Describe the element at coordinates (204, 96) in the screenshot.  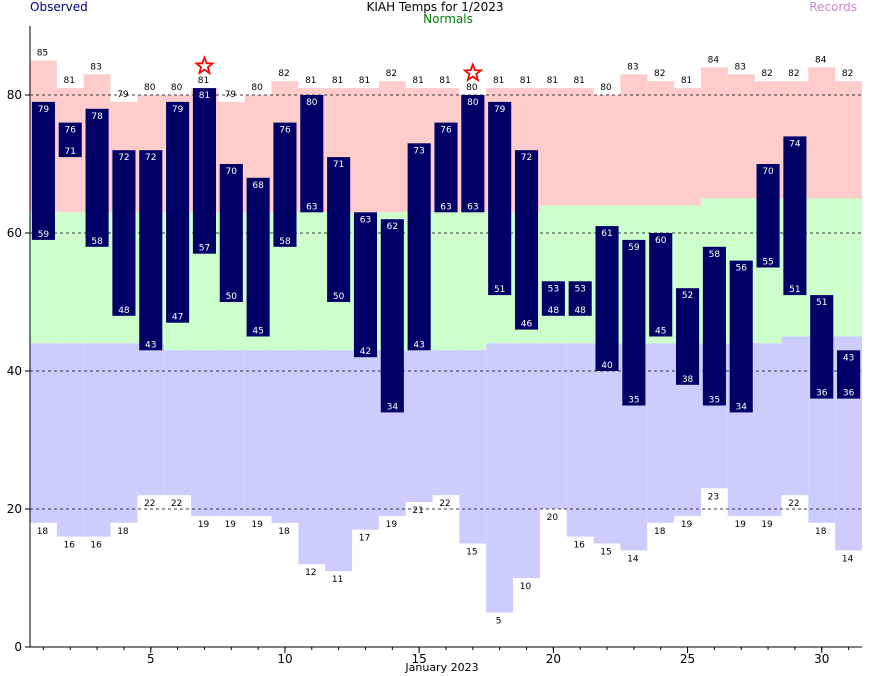
I see `observed-high-label: 81` at that location.